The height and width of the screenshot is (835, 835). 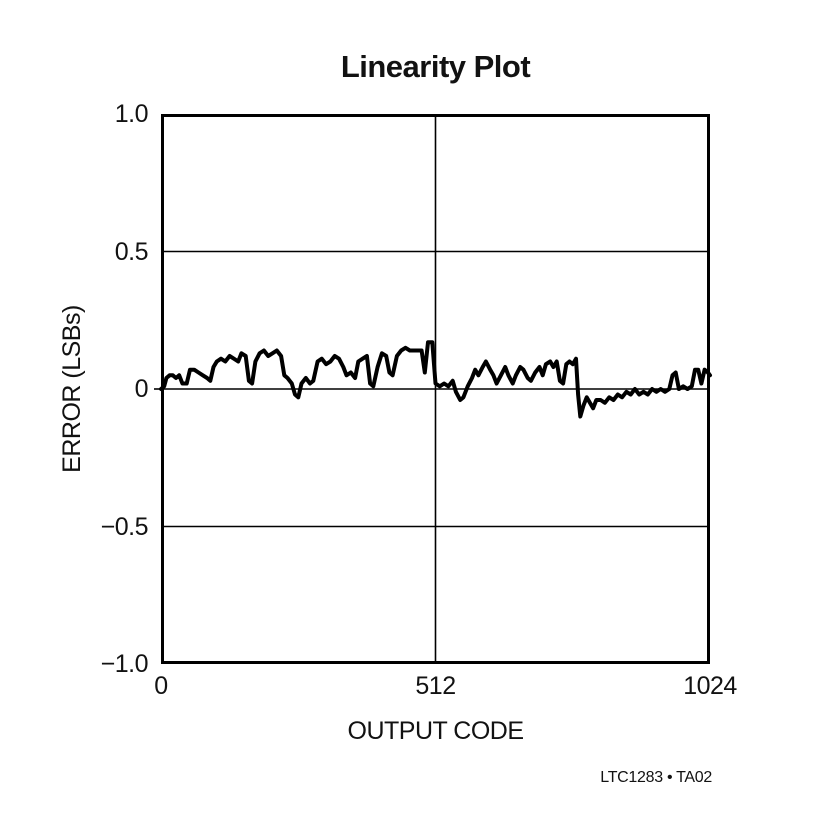 What do you see at coordinates (124, 526) in the screenshot?
I see `y-tick-label: −0.5` at bounding box center [124, 526].